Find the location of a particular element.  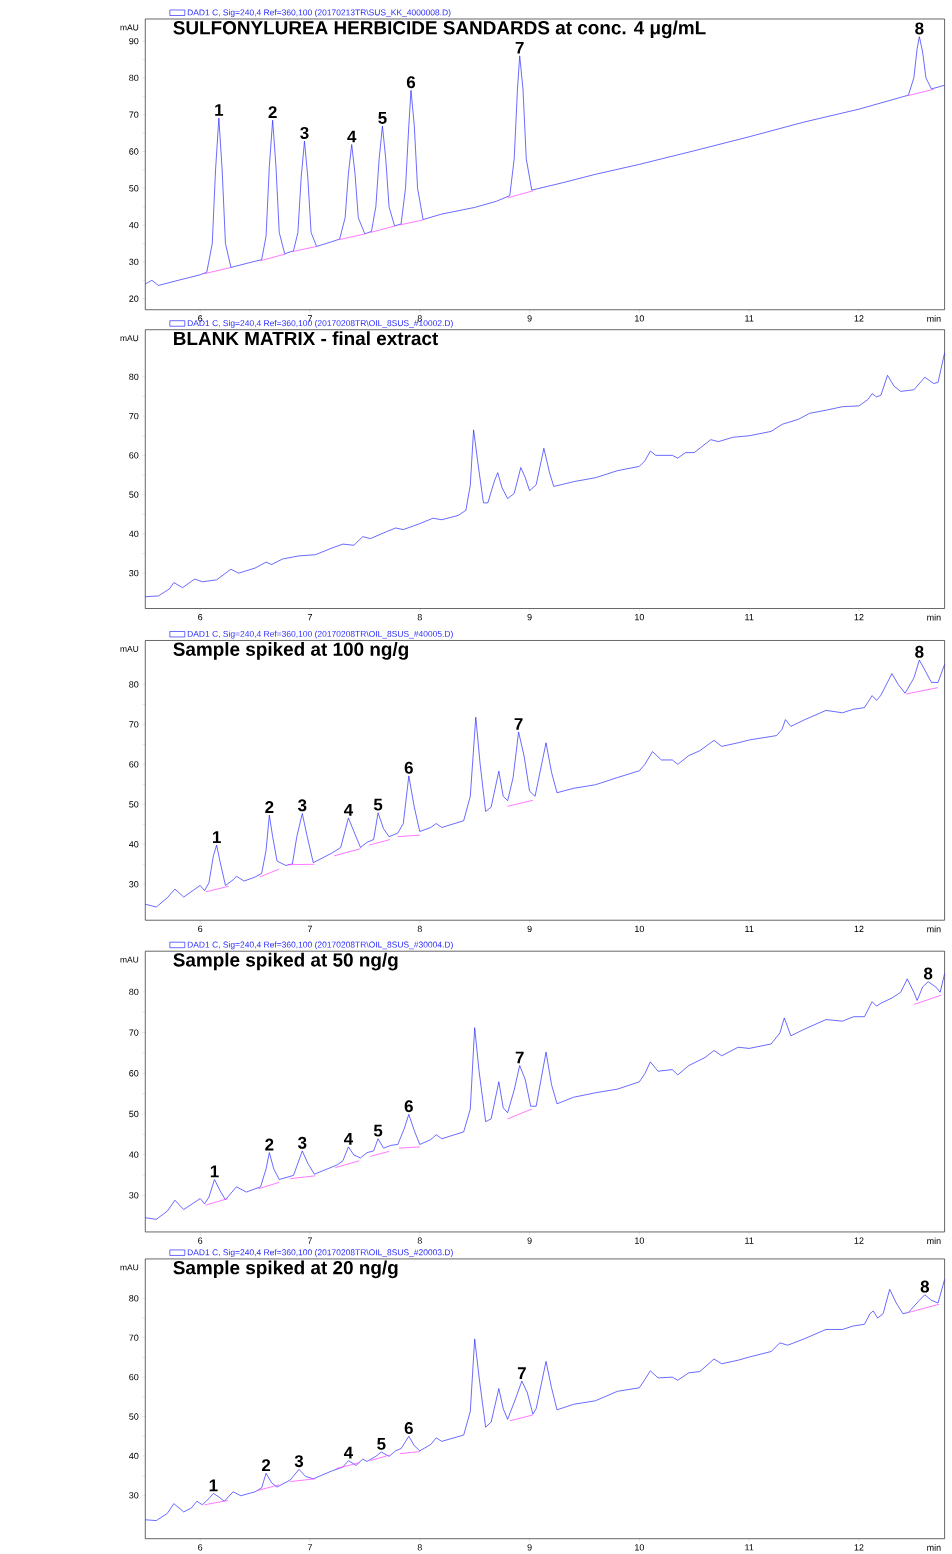

y-tick-label: 90 is located at coordinates (134, 41).